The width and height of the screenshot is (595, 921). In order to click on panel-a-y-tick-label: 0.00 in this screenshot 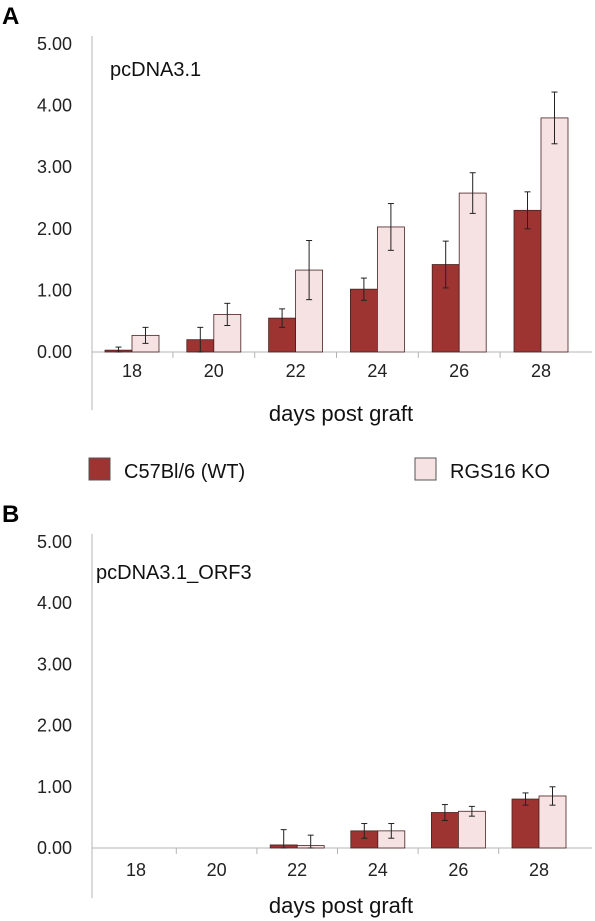, I will do `click(54, 352)`.